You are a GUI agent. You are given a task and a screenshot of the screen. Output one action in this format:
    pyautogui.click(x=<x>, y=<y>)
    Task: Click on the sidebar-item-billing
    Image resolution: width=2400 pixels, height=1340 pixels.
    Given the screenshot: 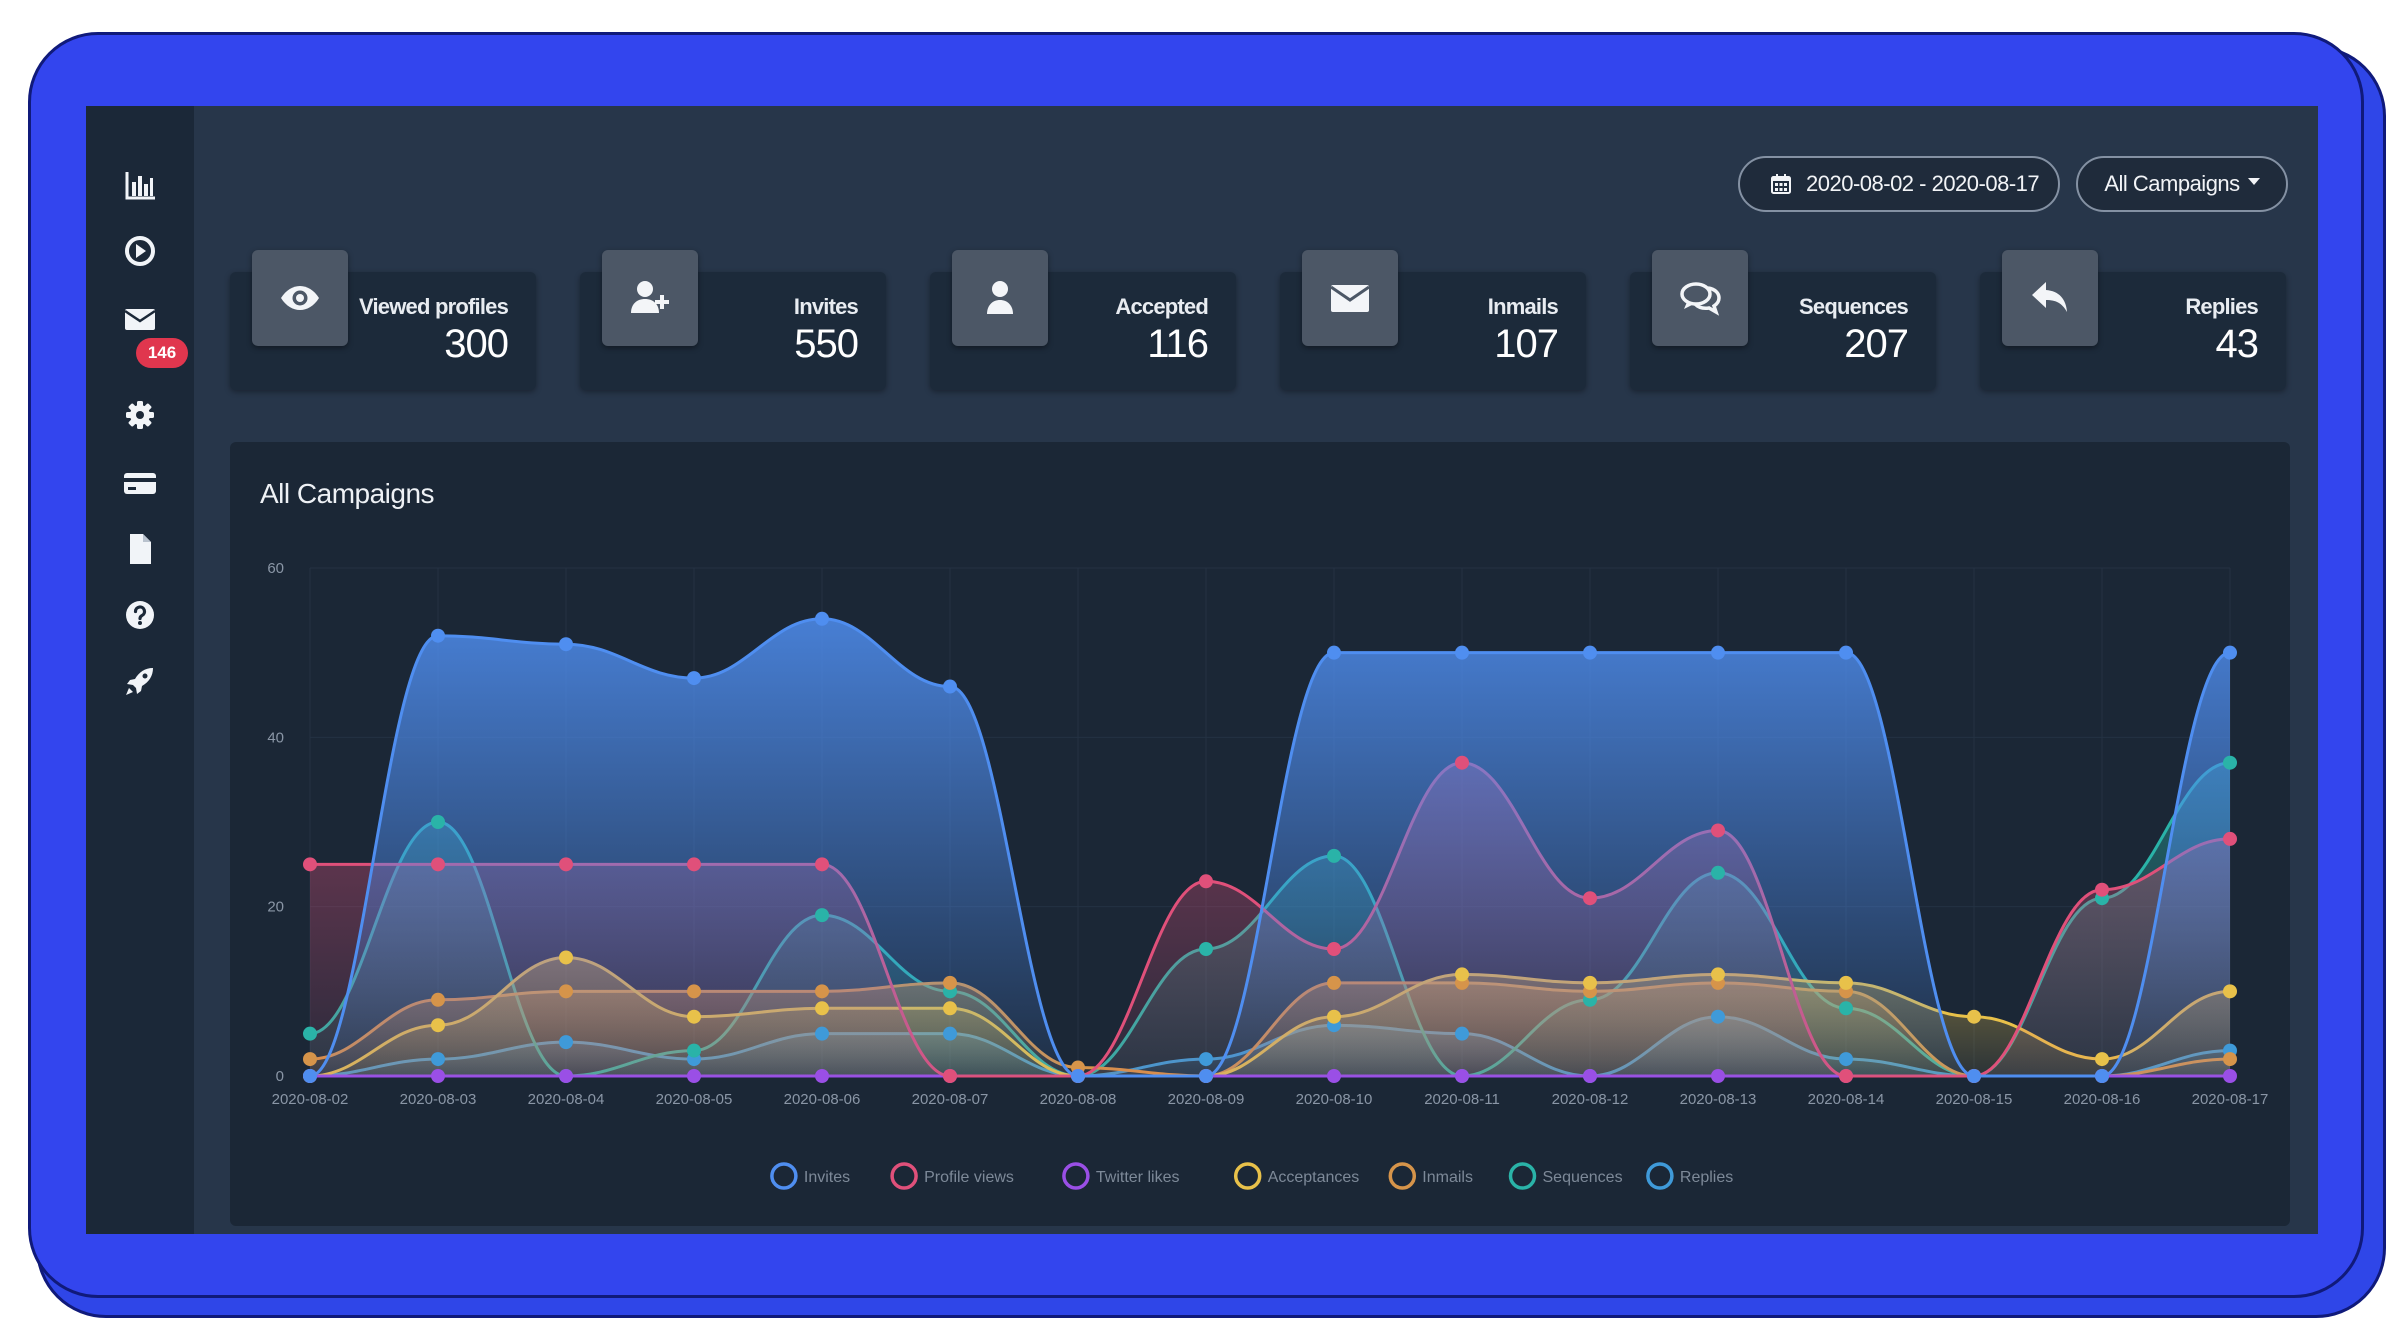 What is the action you would take?
    pyautogui.click(x=140, y=483)
    